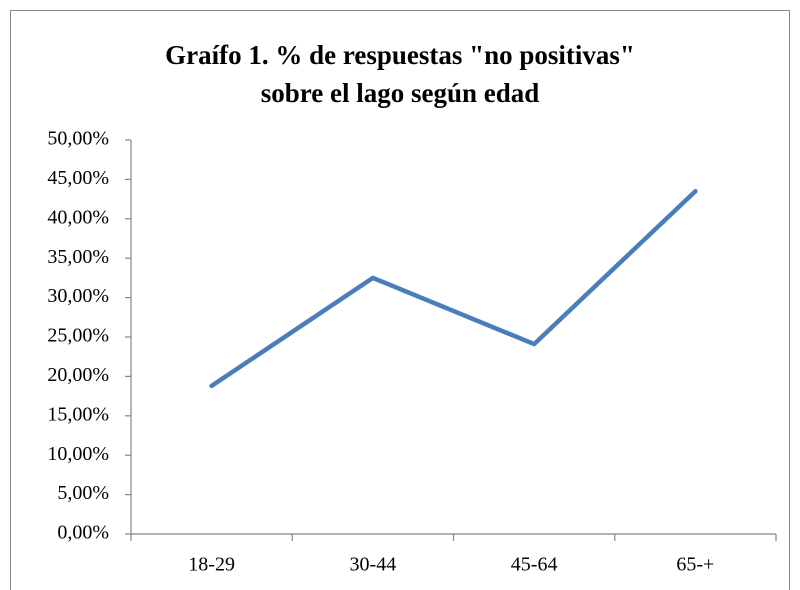 This screenshot has height=590, width=800. Describe the element at coordinates (78, 139) in the screenshot. I see `y-tick-label: 50,00%` at that location.